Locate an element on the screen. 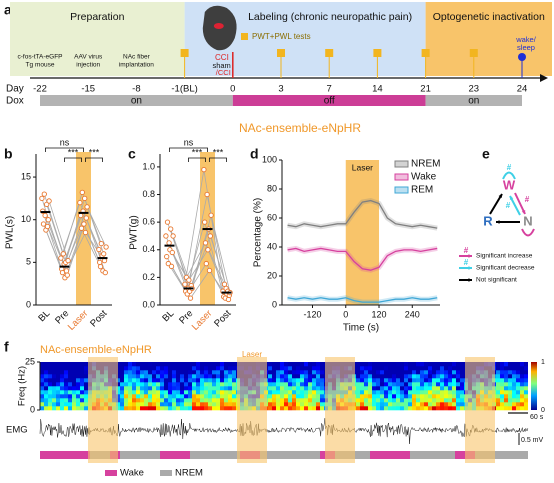 The width and height of the screenshot is (554, 483). hypnogram-segment is located at coordinates (65, 455).